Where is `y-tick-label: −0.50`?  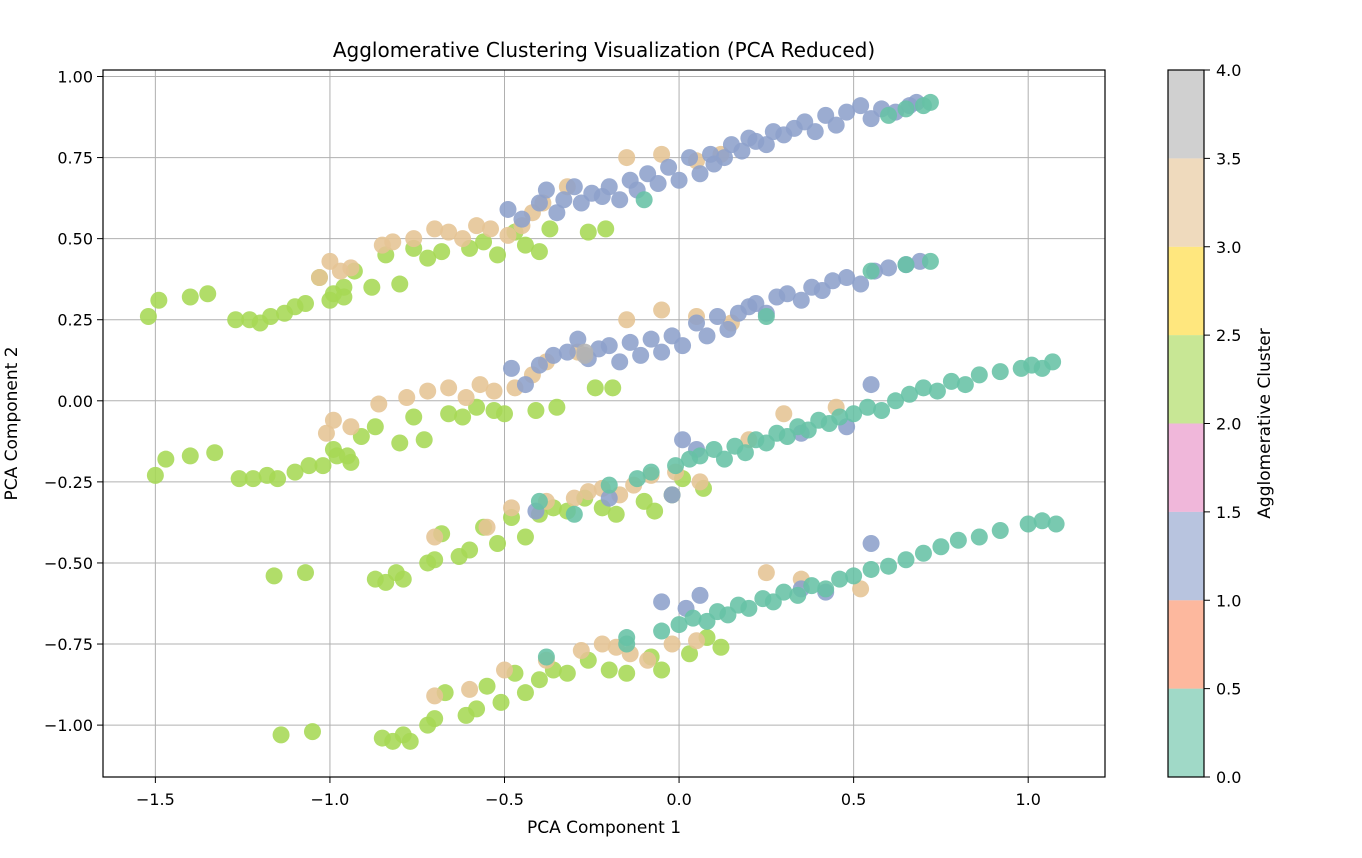
y-tick-label: −0.50 is located at coordinates (68, 563).